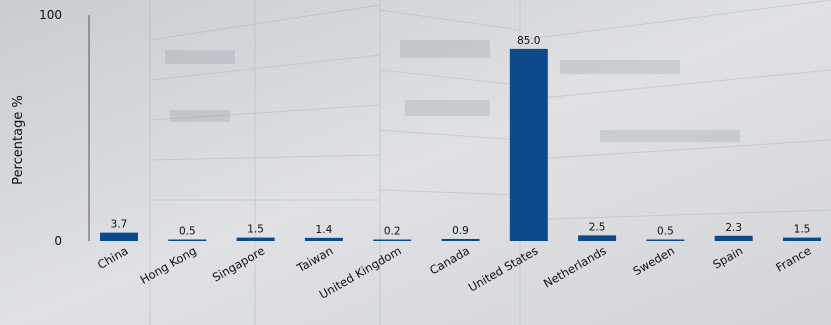  Describe the element at coordinates (597, 227) in the screenshot. I see `value-label-netherlands: 2.5` at that location.